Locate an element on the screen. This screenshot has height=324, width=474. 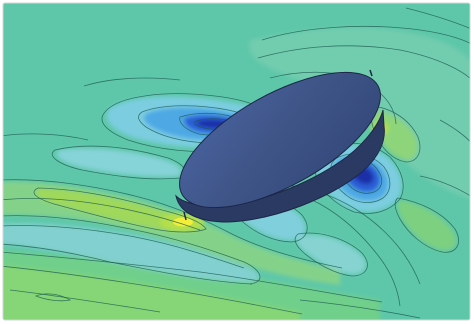
peak-bow-yellow is located at coordinates (183, 222).